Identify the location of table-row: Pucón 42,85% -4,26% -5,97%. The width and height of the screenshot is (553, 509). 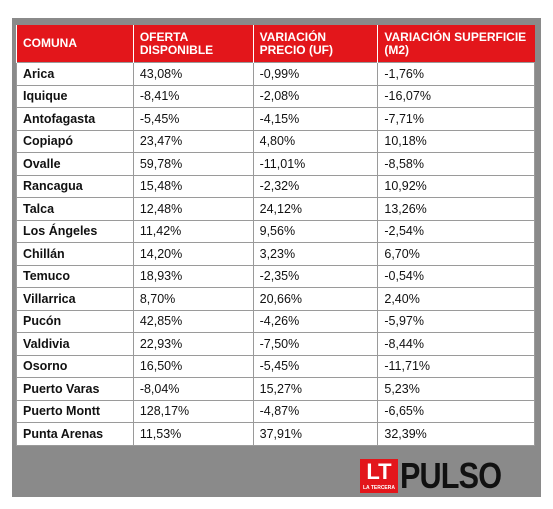
(275, 321).